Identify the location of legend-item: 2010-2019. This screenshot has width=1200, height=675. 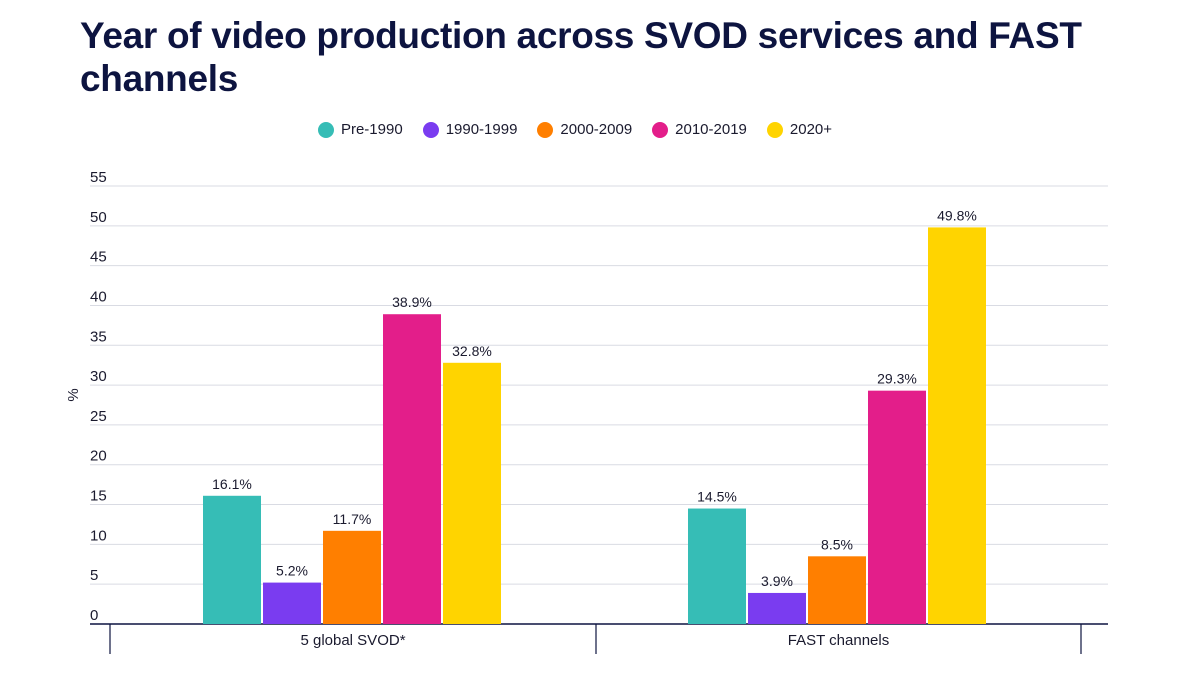
(699, 129).